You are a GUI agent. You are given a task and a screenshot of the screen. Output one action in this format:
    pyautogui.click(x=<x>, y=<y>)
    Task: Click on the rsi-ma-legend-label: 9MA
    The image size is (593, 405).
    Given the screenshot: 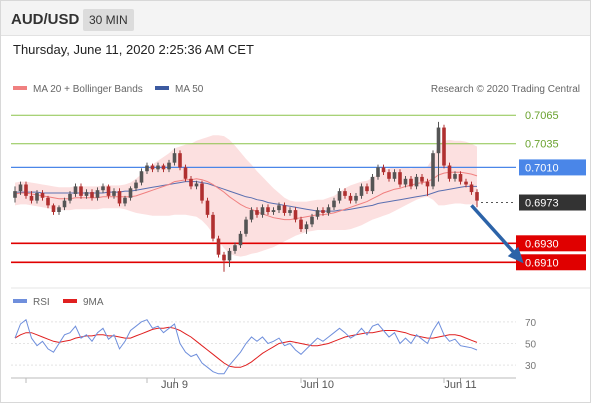 What is the action you would take?
    pyautogui.click(x=93, y=302)
    